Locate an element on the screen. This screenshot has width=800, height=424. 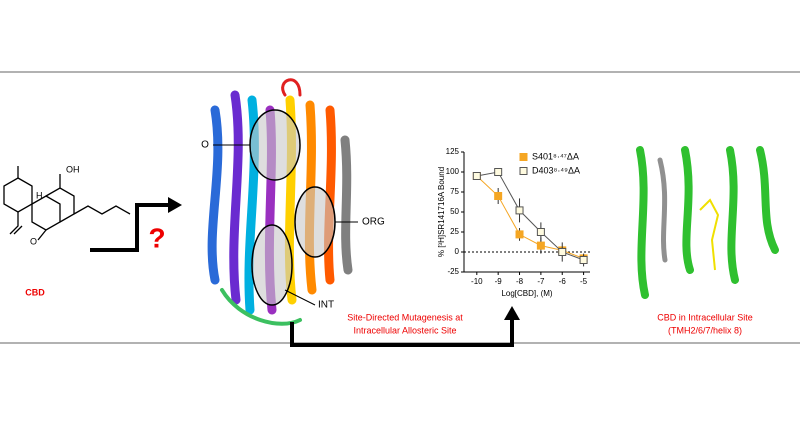
site-label: O is located at coordinates (205, 145).